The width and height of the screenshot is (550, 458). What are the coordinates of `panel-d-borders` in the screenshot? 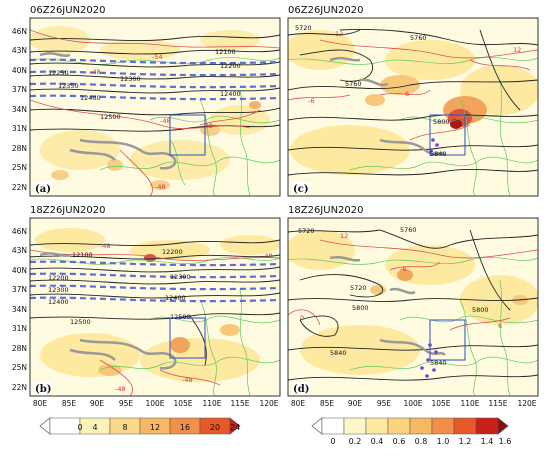 It's located at (413, 326).